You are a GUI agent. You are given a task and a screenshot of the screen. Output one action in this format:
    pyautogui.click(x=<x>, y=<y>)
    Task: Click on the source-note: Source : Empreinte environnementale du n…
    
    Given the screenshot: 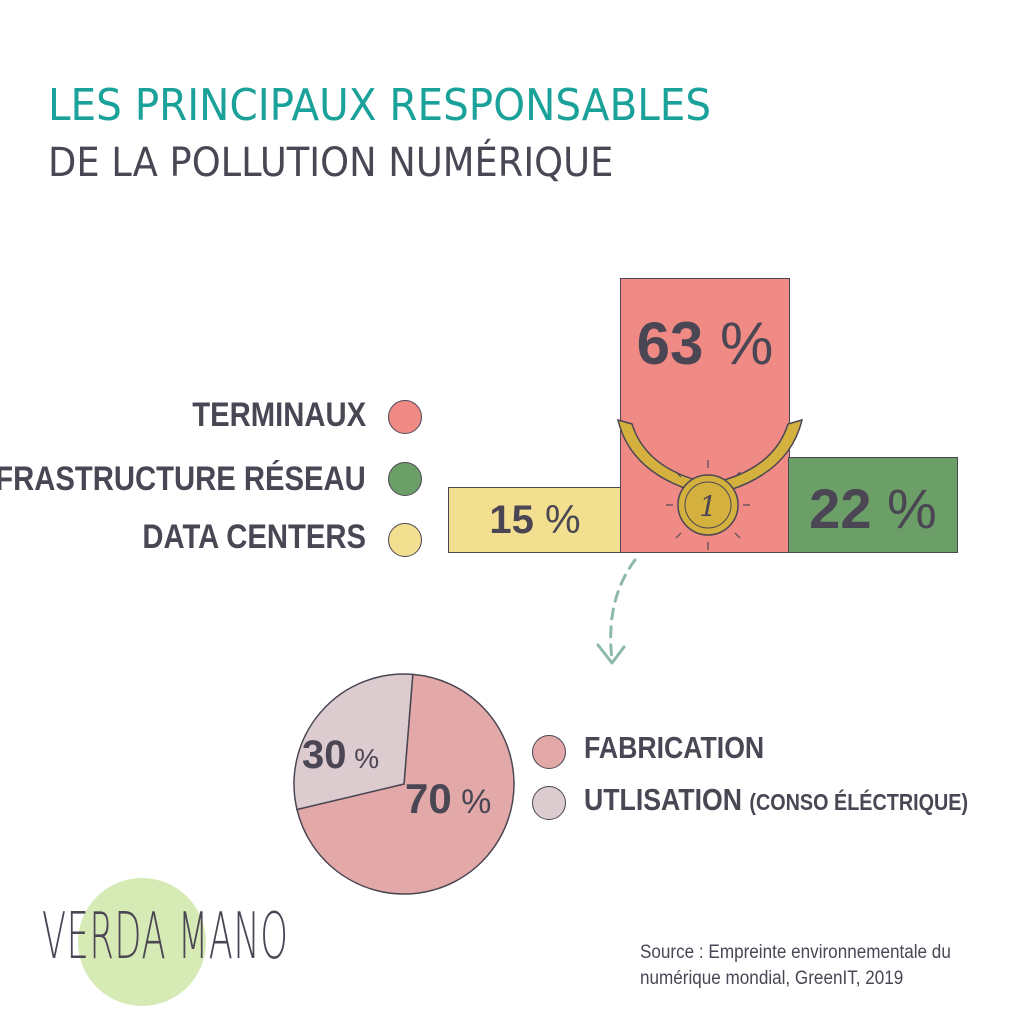 What is the action you would take?
    pyautogui.click(x=795, y=966)
    